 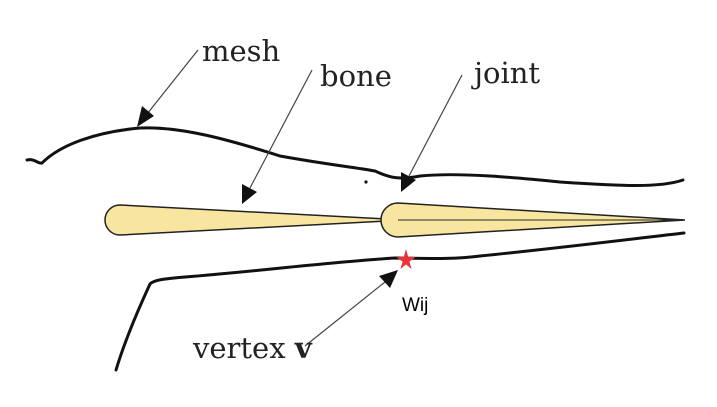 I want to click on bone-arrowhead, so click(x=249, y=194).